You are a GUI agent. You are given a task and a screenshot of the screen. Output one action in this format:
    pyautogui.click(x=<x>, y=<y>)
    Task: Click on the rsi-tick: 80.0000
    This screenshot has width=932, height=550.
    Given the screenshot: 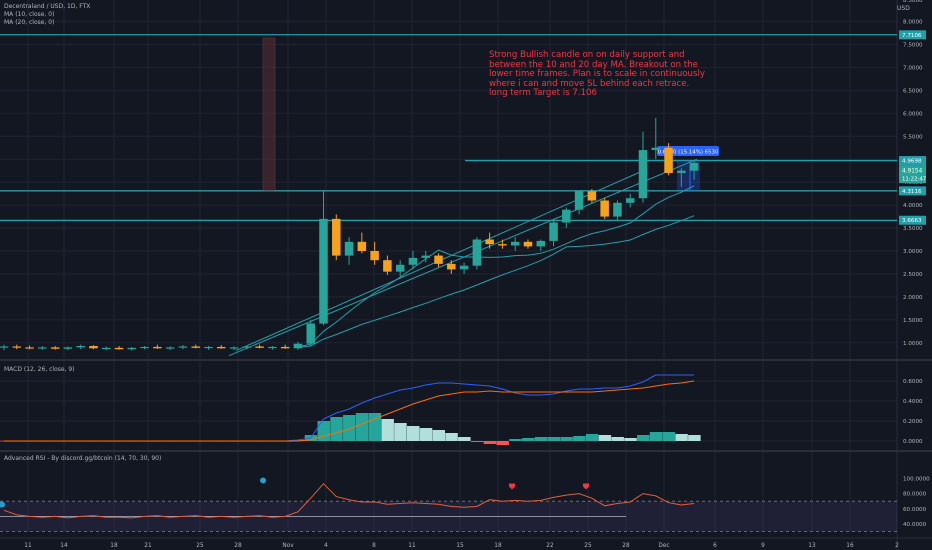 What is the action you would take?
    pyautogui.click(x=915, y=495)
    